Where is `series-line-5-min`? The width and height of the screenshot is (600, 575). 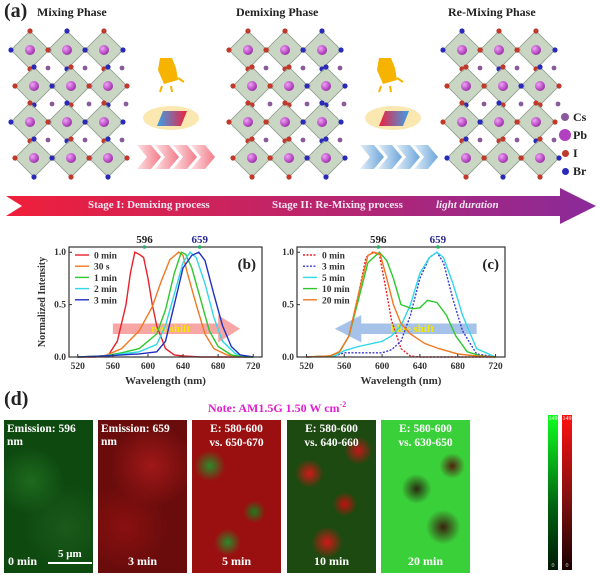
series-line-5-min is located at coordinates (401, 304).